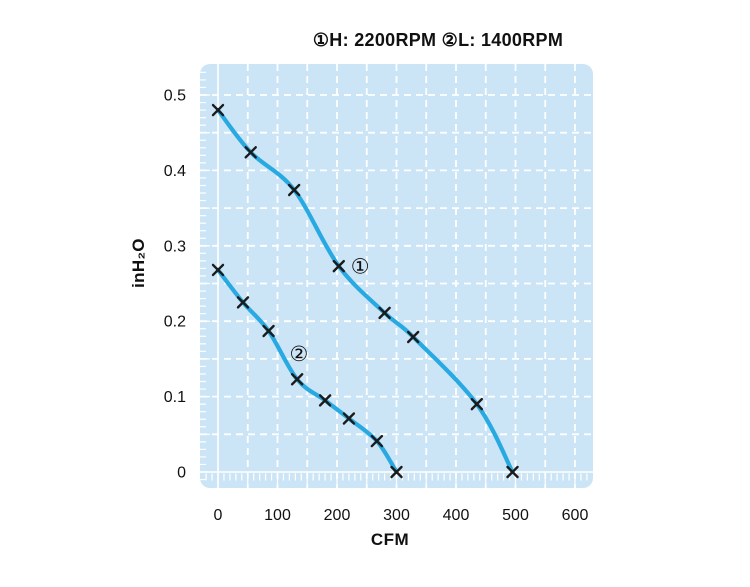 Image resolution: width=750 pixels, height=587 pixels. Describe the element at coordinates (337, 515) in the screenshot. I see `x-tick-label: 200` at that location.